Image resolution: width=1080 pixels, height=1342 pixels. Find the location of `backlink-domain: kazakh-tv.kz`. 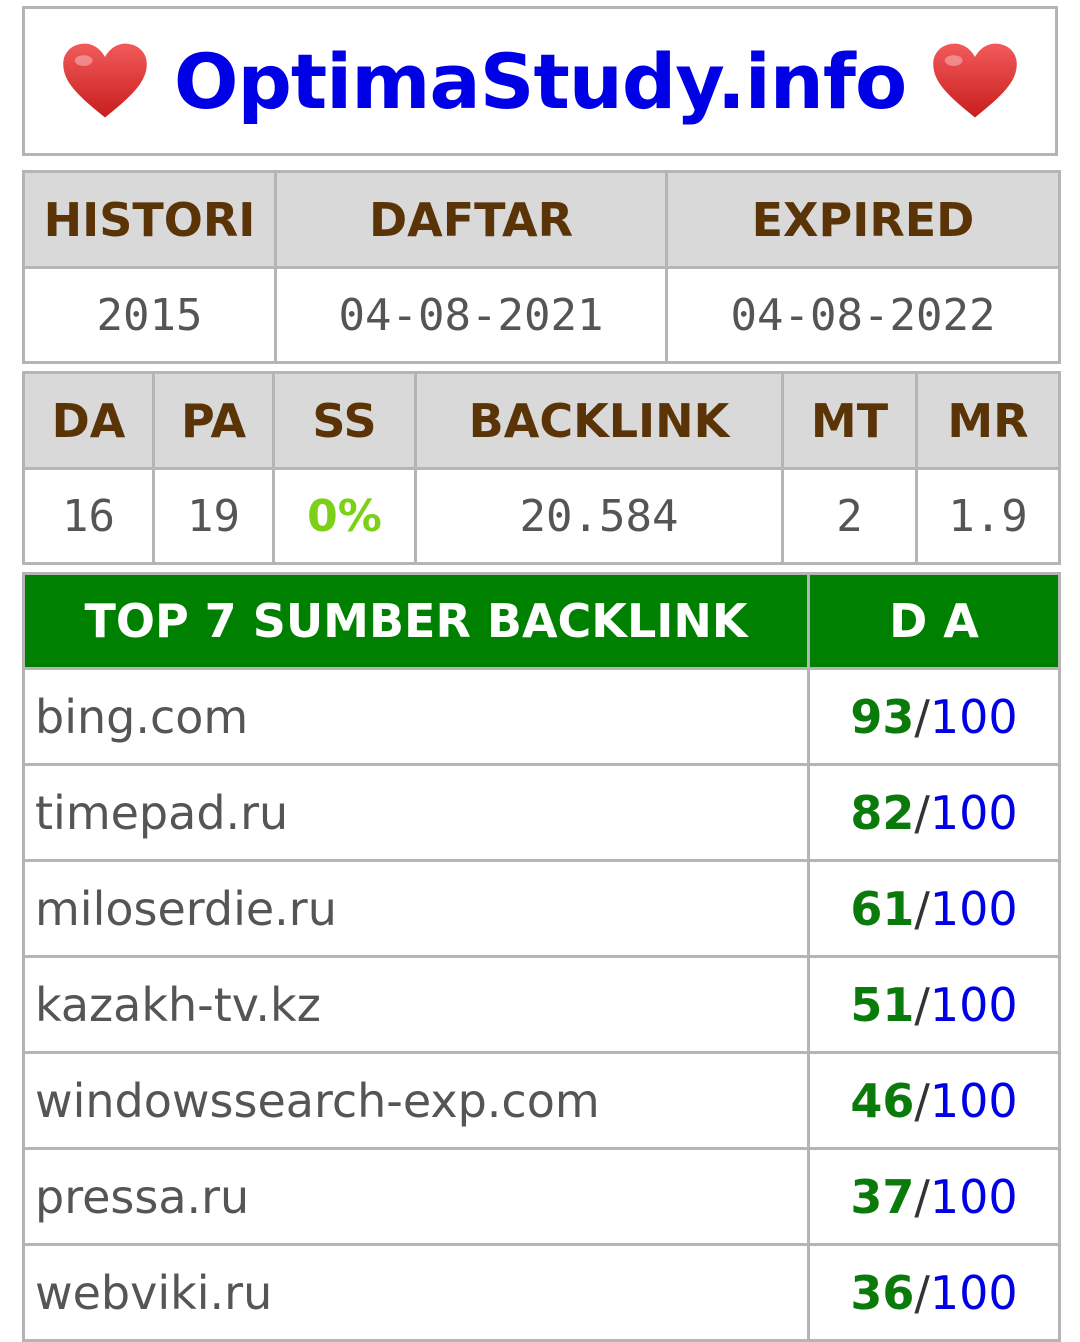

backlink-domain: kazakh-tv.kz is located at coordinates (416, 1004).